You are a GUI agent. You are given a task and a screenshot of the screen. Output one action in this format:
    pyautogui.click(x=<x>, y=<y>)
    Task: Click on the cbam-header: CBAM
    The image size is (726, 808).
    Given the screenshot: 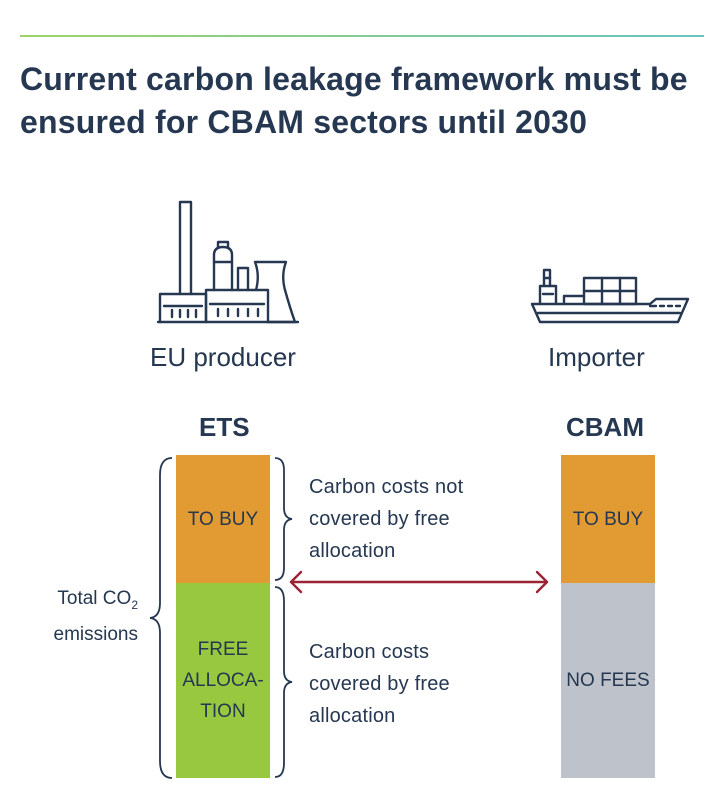 What is the action you would take?
    pyautogui.click(x=605, y=427)
    